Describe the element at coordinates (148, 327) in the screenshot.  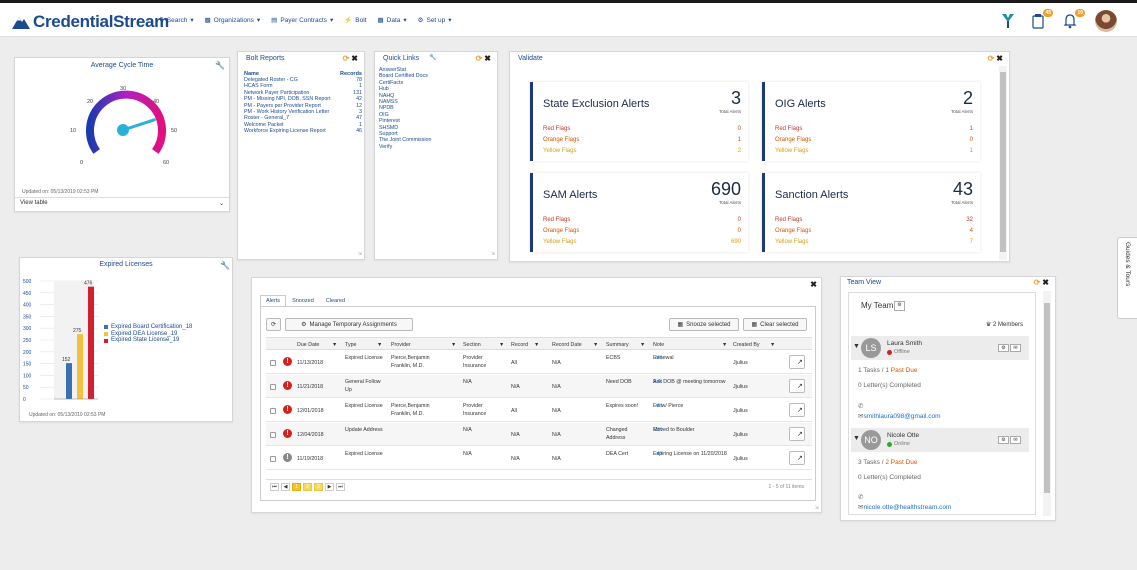
I see `legend-item: Expired Board Certification_18` at that location.